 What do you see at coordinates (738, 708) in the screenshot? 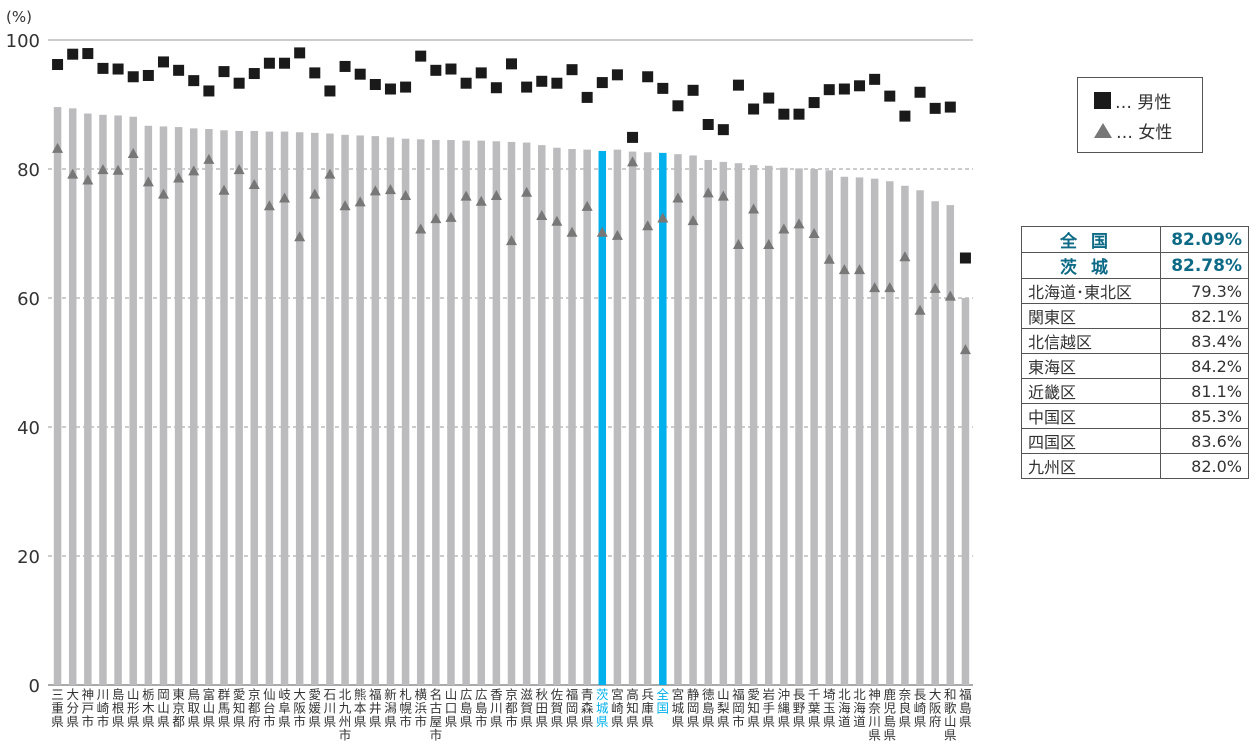
I see `x-tick-label: 福岡市` at bounding box center [738, 708].